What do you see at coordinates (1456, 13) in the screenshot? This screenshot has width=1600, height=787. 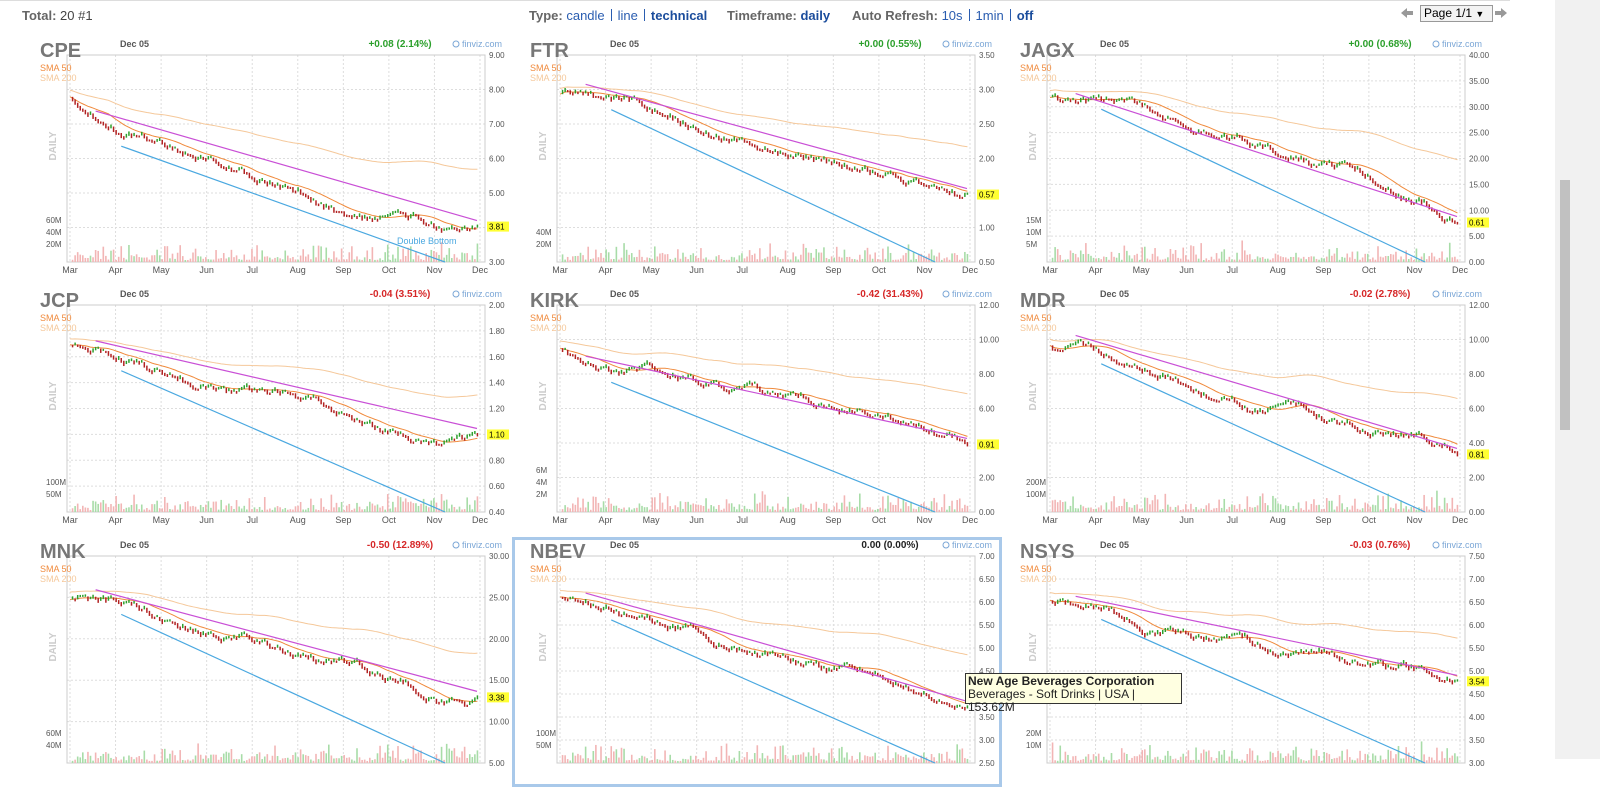 I see `page-select: Page 1/1 ▼` at bounding box center [1456, 13].